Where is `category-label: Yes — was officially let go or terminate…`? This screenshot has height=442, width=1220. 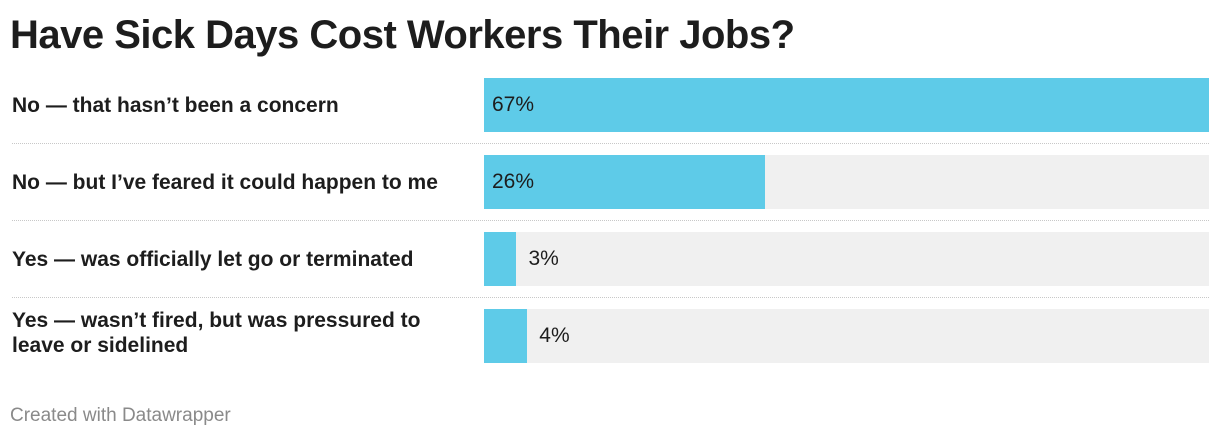
category-label: Yes — was officially let go or terminate… is located at coordinates (213, 259).